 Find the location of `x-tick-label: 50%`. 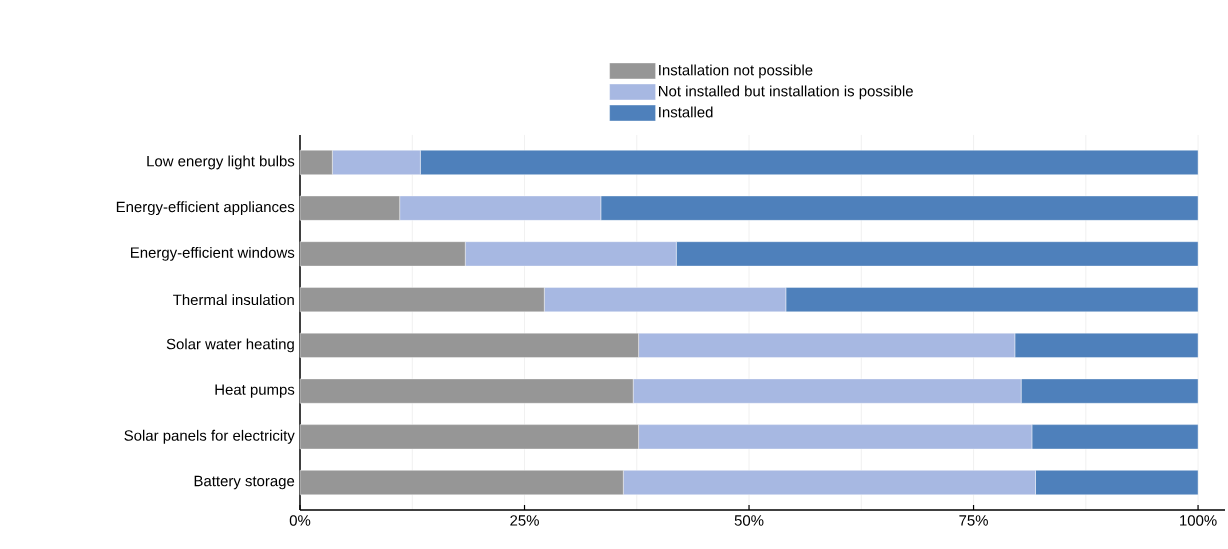

x-tick-label: 50% is located at coordinates (749, 520).